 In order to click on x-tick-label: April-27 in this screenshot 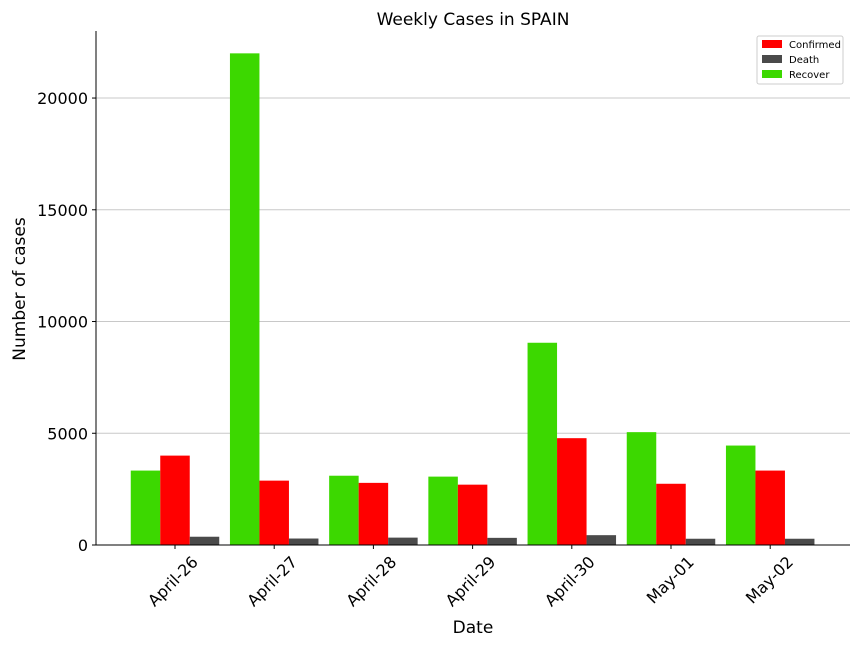, I will do `click(272, 581)`.